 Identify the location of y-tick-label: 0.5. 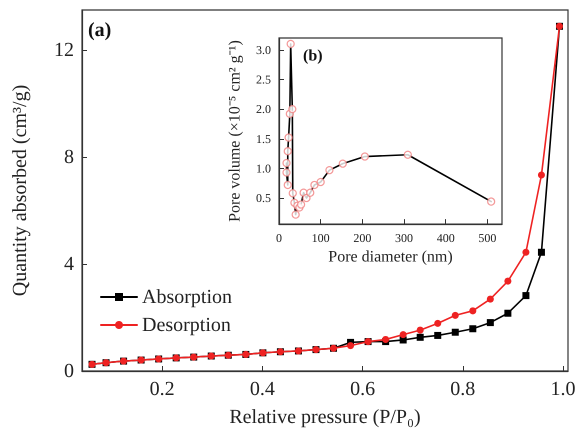
(263, 198).